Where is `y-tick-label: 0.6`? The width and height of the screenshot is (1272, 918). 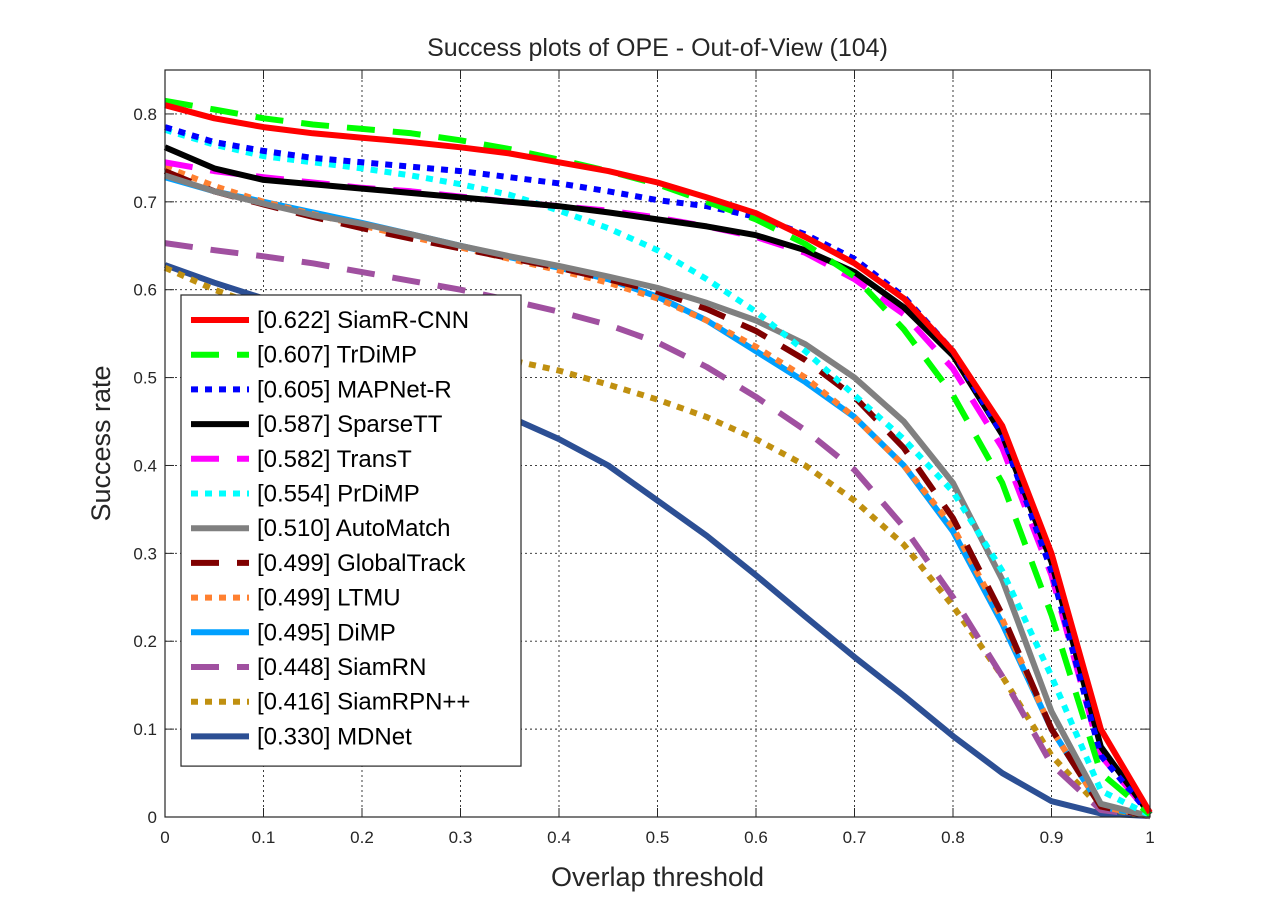
y-tick-label: 0.6 is located at coordinates (145, 290).